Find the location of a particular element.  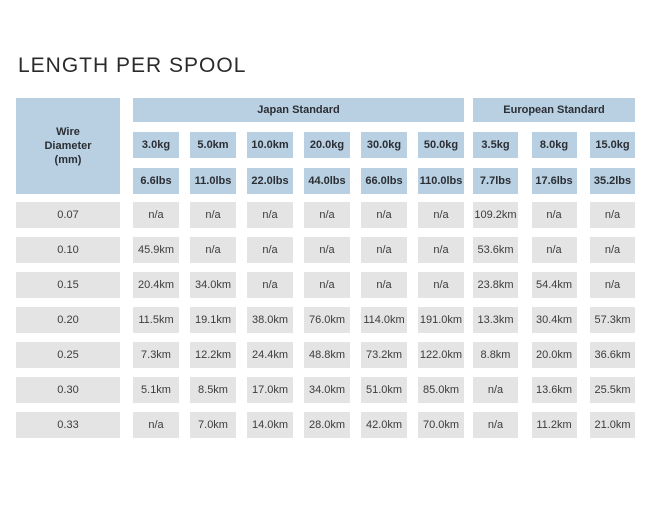

length-value-cell: 73.2km is located at coordinates (384, 355).